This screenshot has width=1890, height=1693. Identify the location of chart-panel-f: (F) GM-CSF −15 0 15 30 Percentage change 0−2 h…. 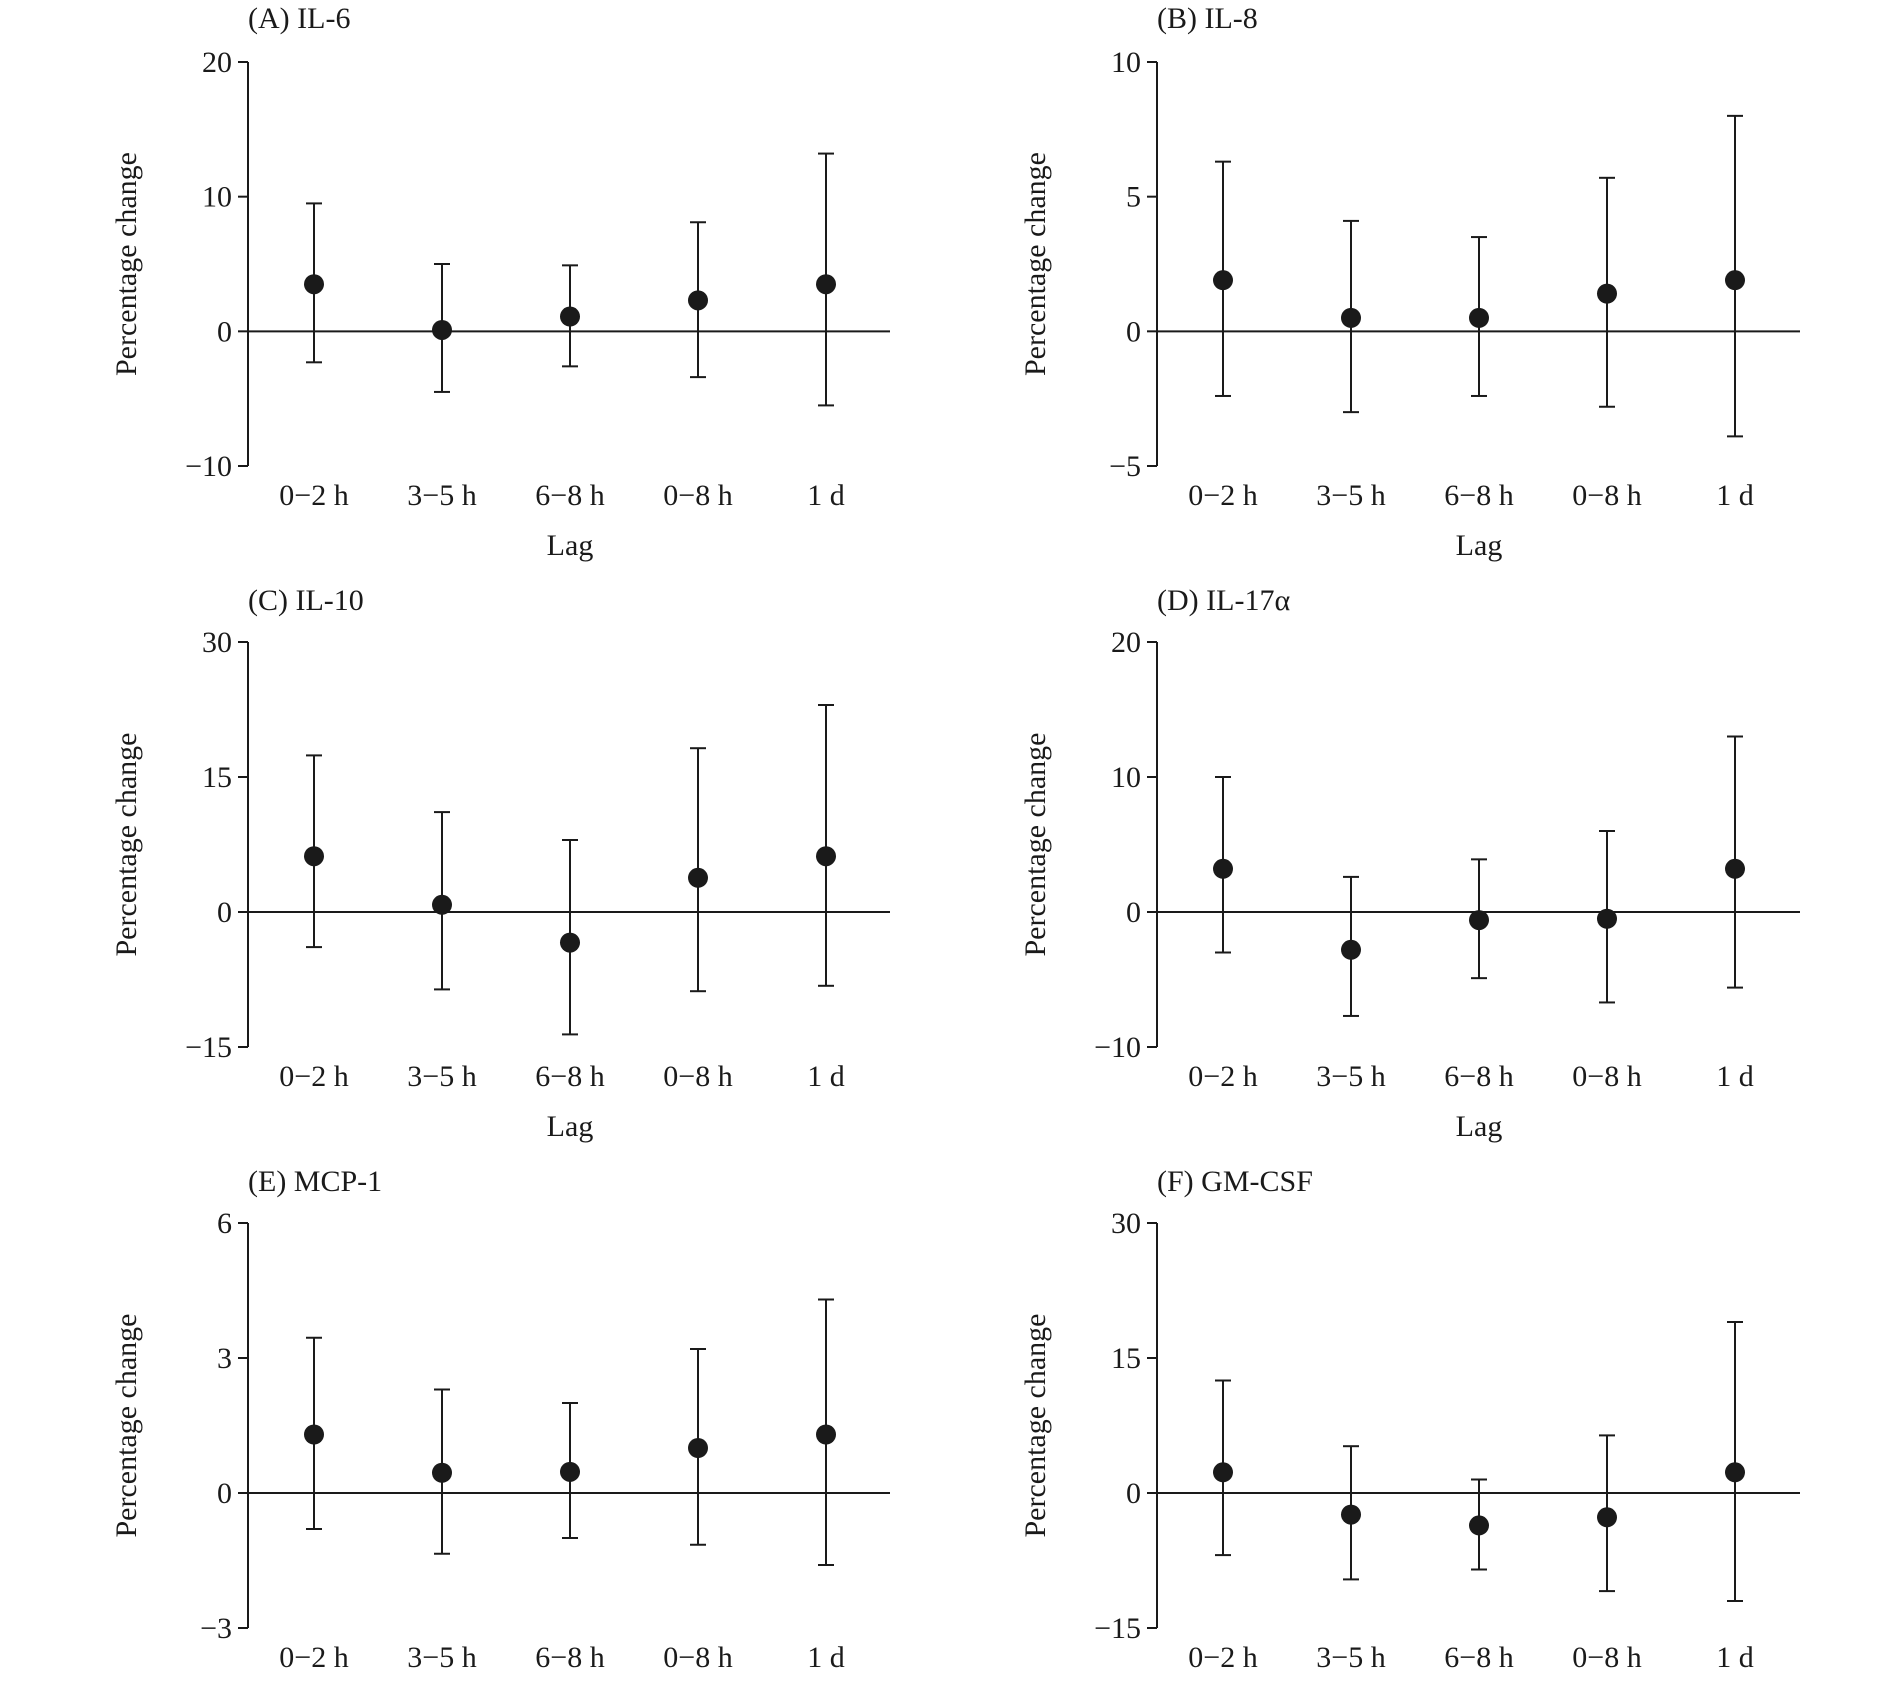
(1409, 1429).